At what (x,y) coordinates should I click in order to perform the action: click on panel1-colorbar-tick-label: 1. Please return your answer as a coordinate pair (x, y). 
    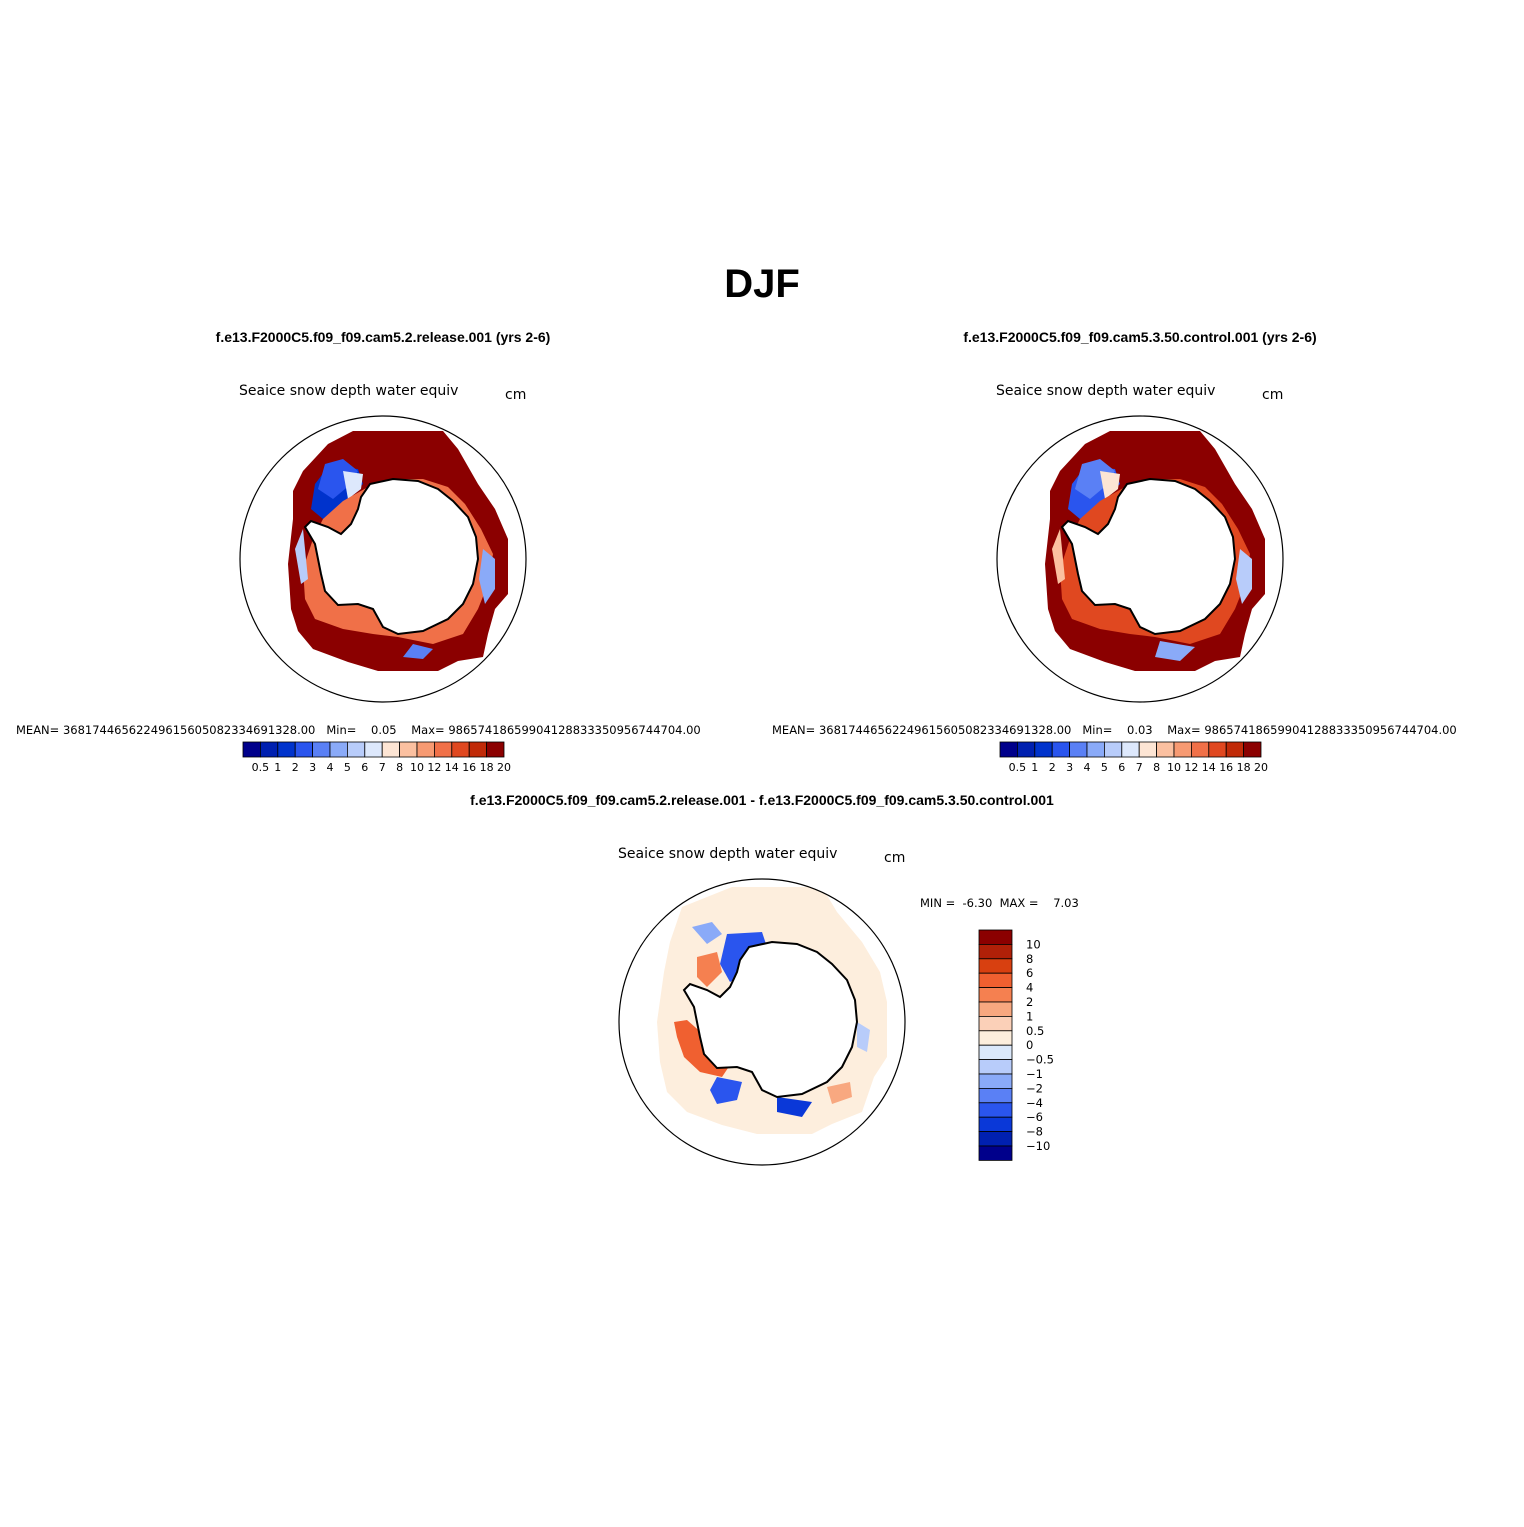
    Looking at the image, I should click on (277, 767).